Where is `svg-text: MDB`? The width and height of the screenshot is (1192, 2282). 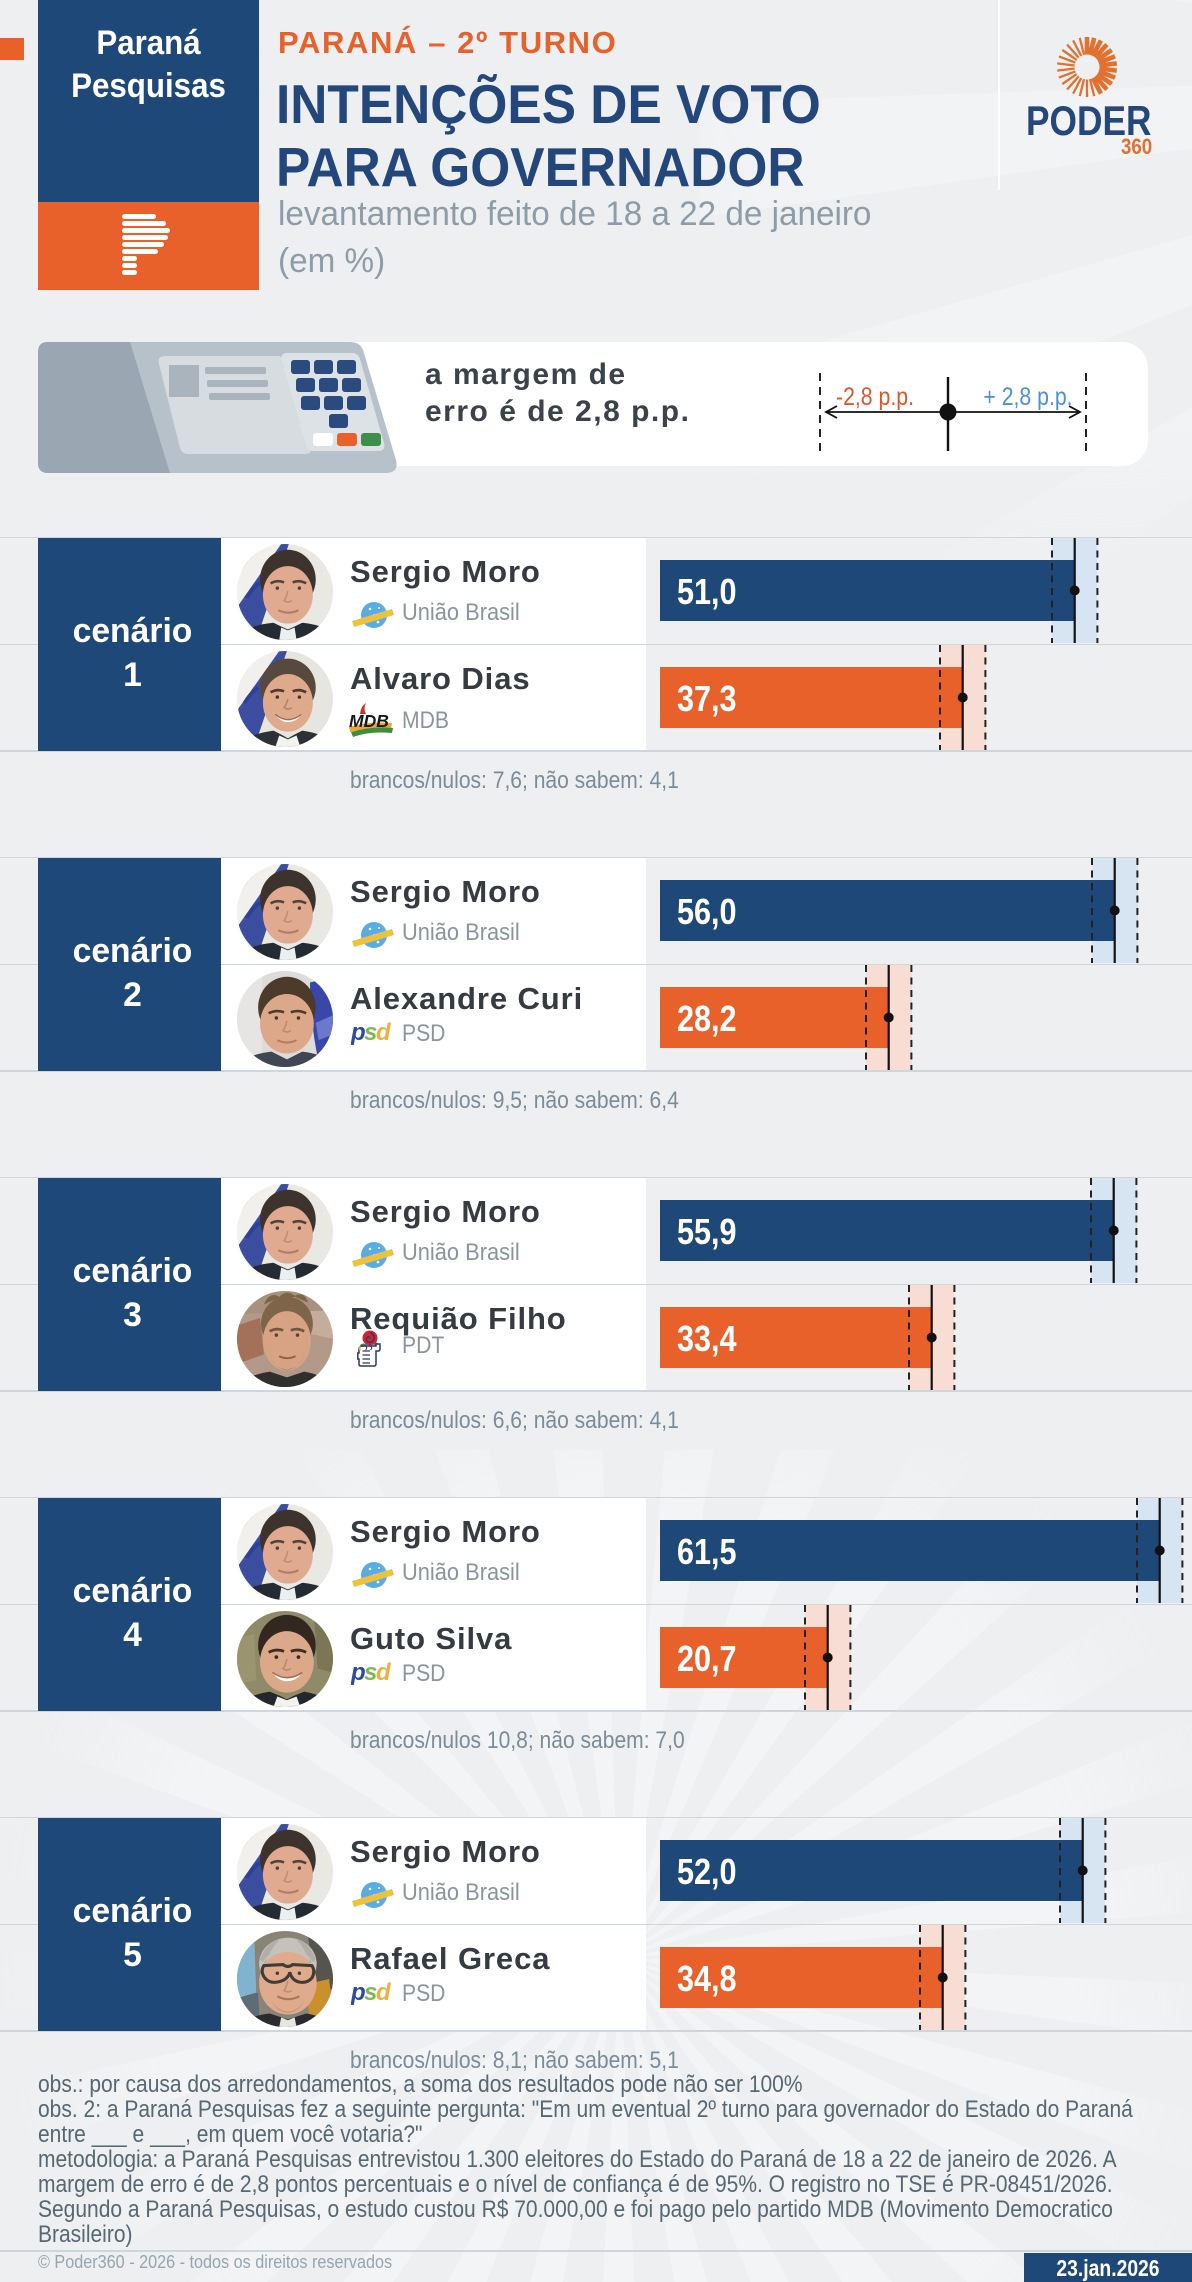 svg-text: MDB is located at coordinates (369, 721).